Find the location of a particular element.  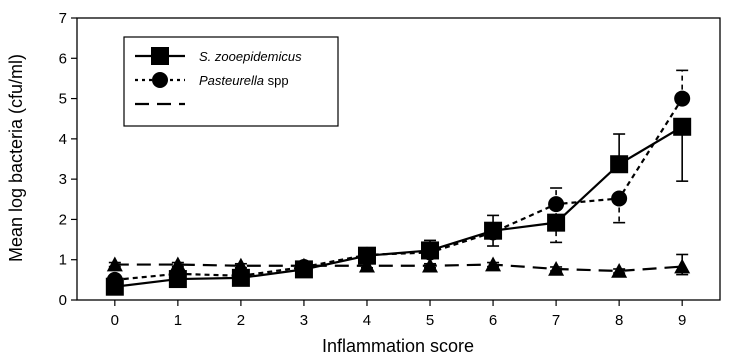

series-triangle is located at coordinates (398, 265).